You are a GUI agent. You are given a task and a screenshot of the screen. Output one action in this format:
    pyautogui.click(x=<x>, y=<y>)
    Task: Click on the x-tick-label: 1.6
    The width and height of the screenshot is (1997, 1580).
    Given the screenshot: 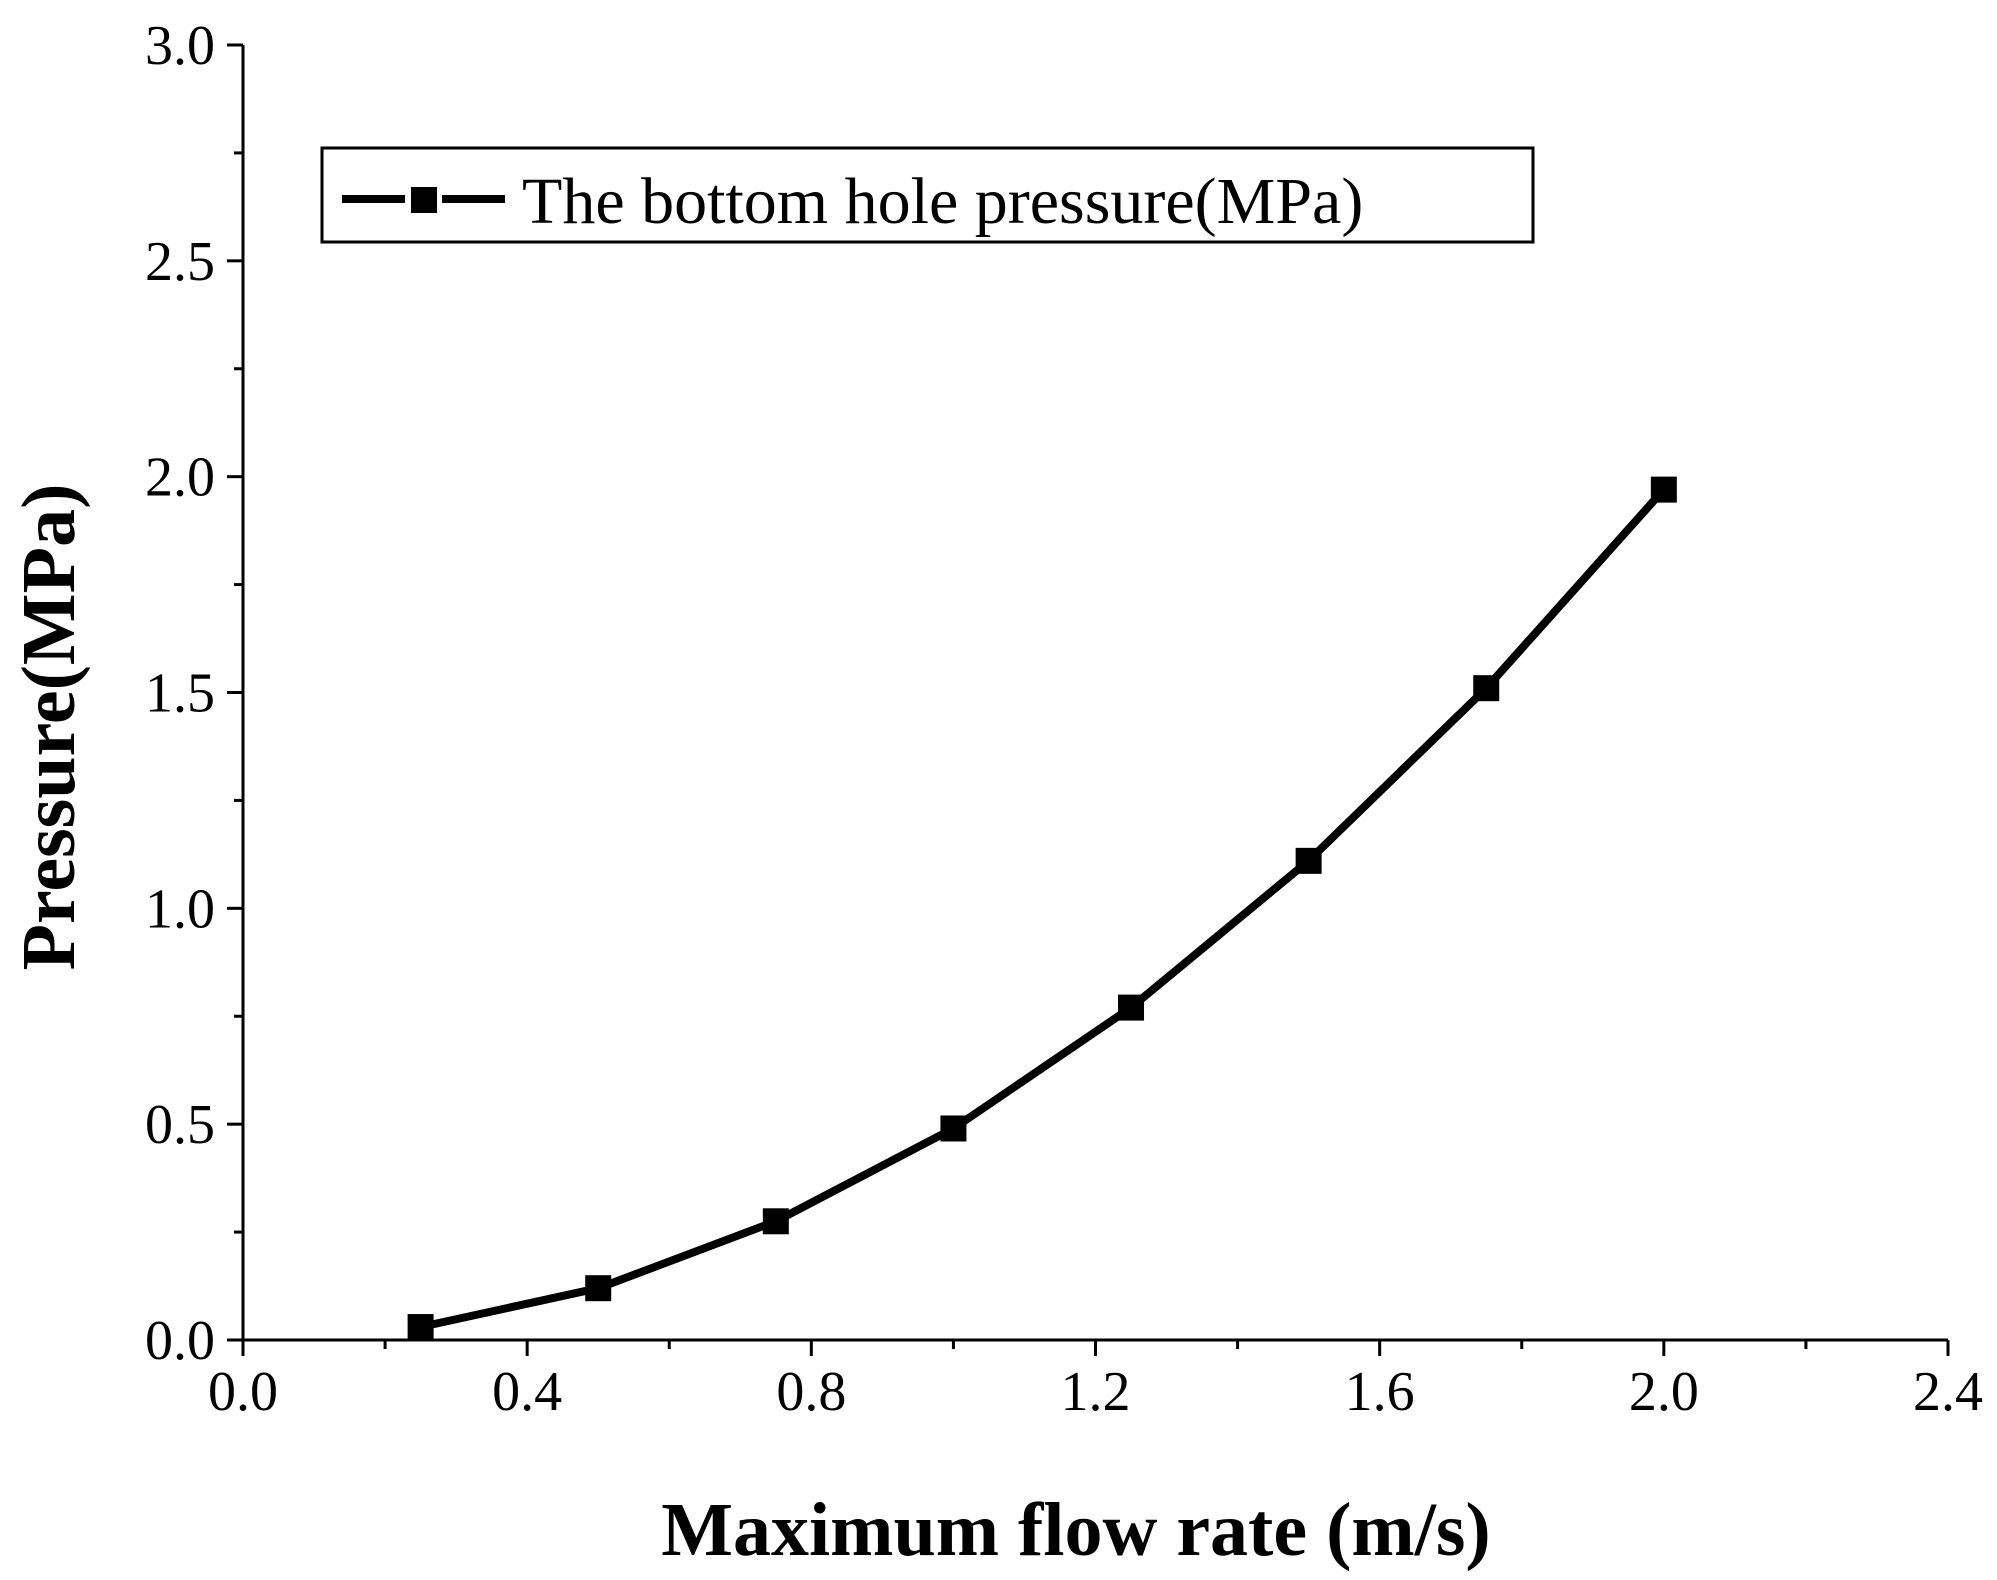 What is the action you would take?
    pyautogui.click(x=1380, y=1392)
    